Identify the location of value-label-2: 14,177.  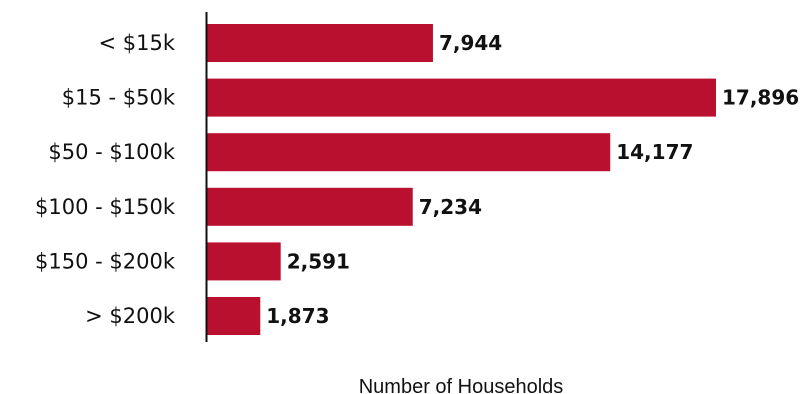
(654, 152).